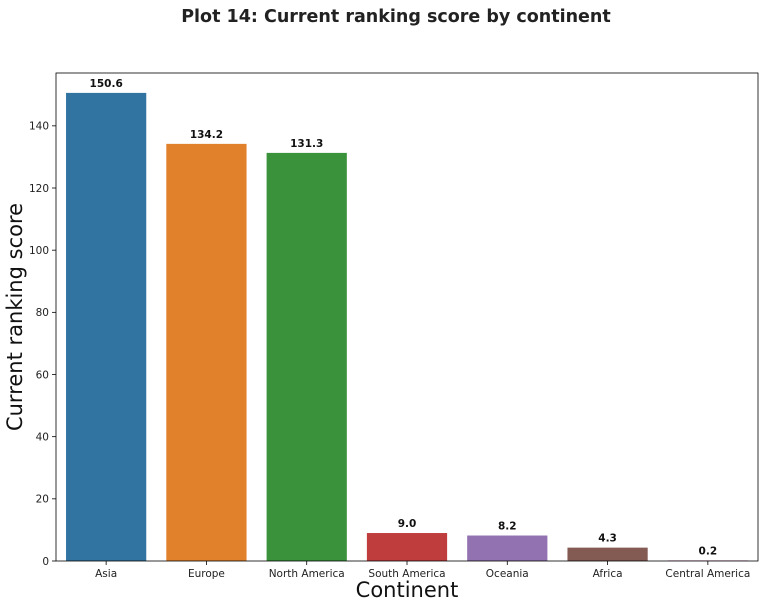 The image size is (769, 608). Describe the element at coordinates (206, 135) in the screenshot. I see `bar-value-label: 134.2` at that location.